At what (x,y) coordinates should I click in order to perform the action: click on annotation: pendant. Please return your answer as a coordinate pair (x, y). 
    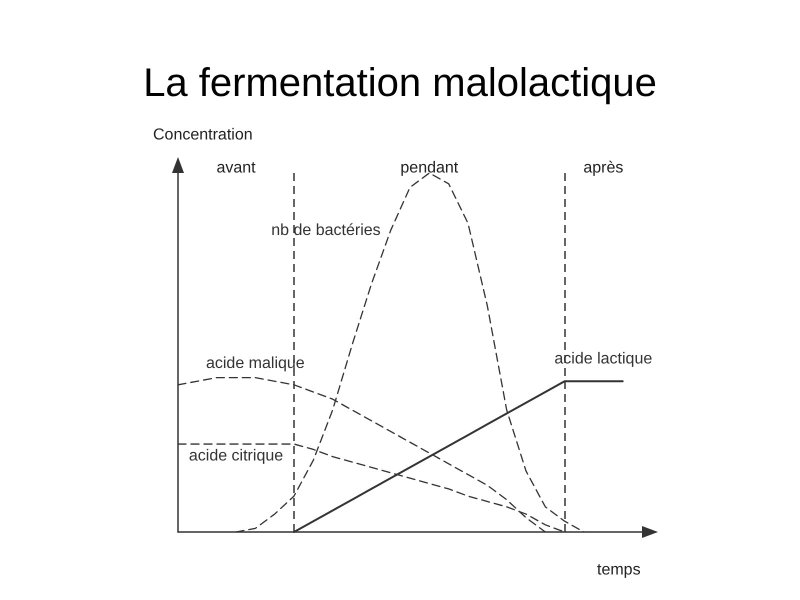
    Looking at the image, I should click on (429, 168).